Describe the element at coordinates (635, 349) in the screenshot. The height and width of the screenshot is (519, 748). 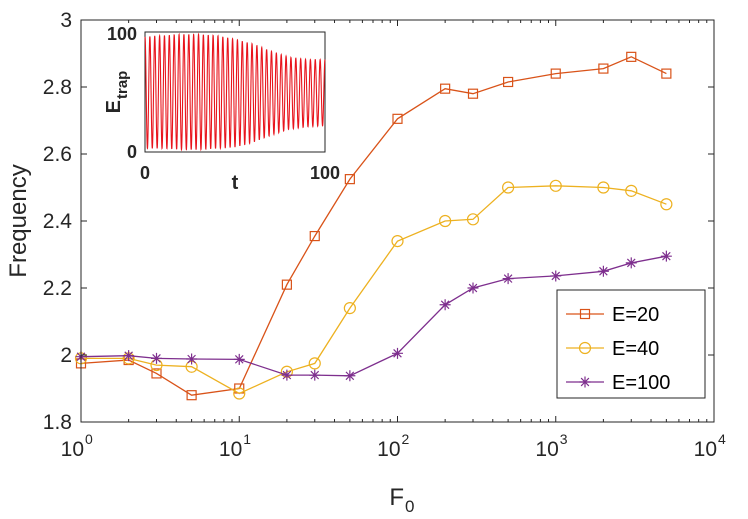
I see `legend-label: E=40` at that location.